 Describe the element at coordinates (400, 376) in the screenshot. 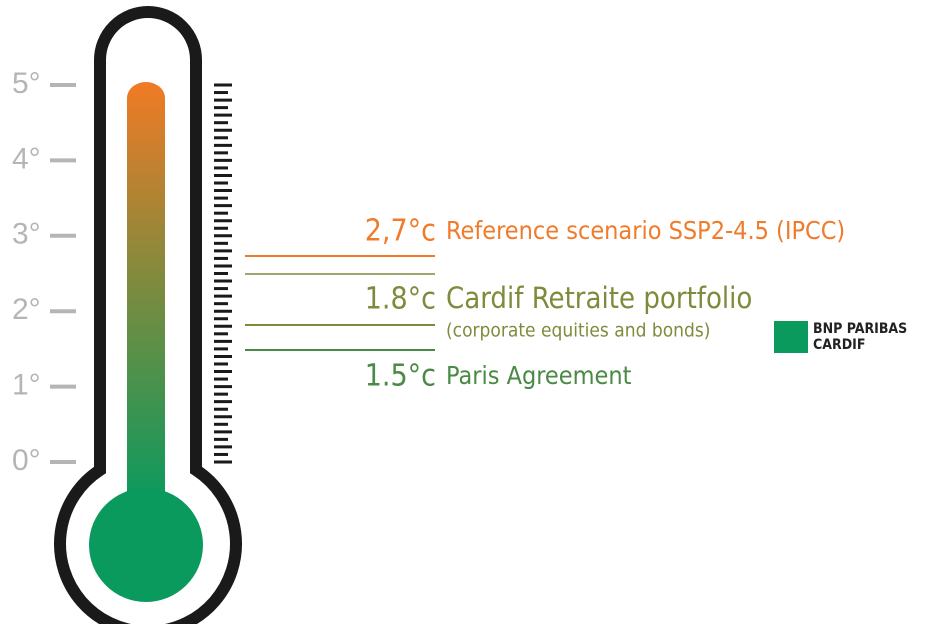

I see `marker-value: 1.5°c` at that location.